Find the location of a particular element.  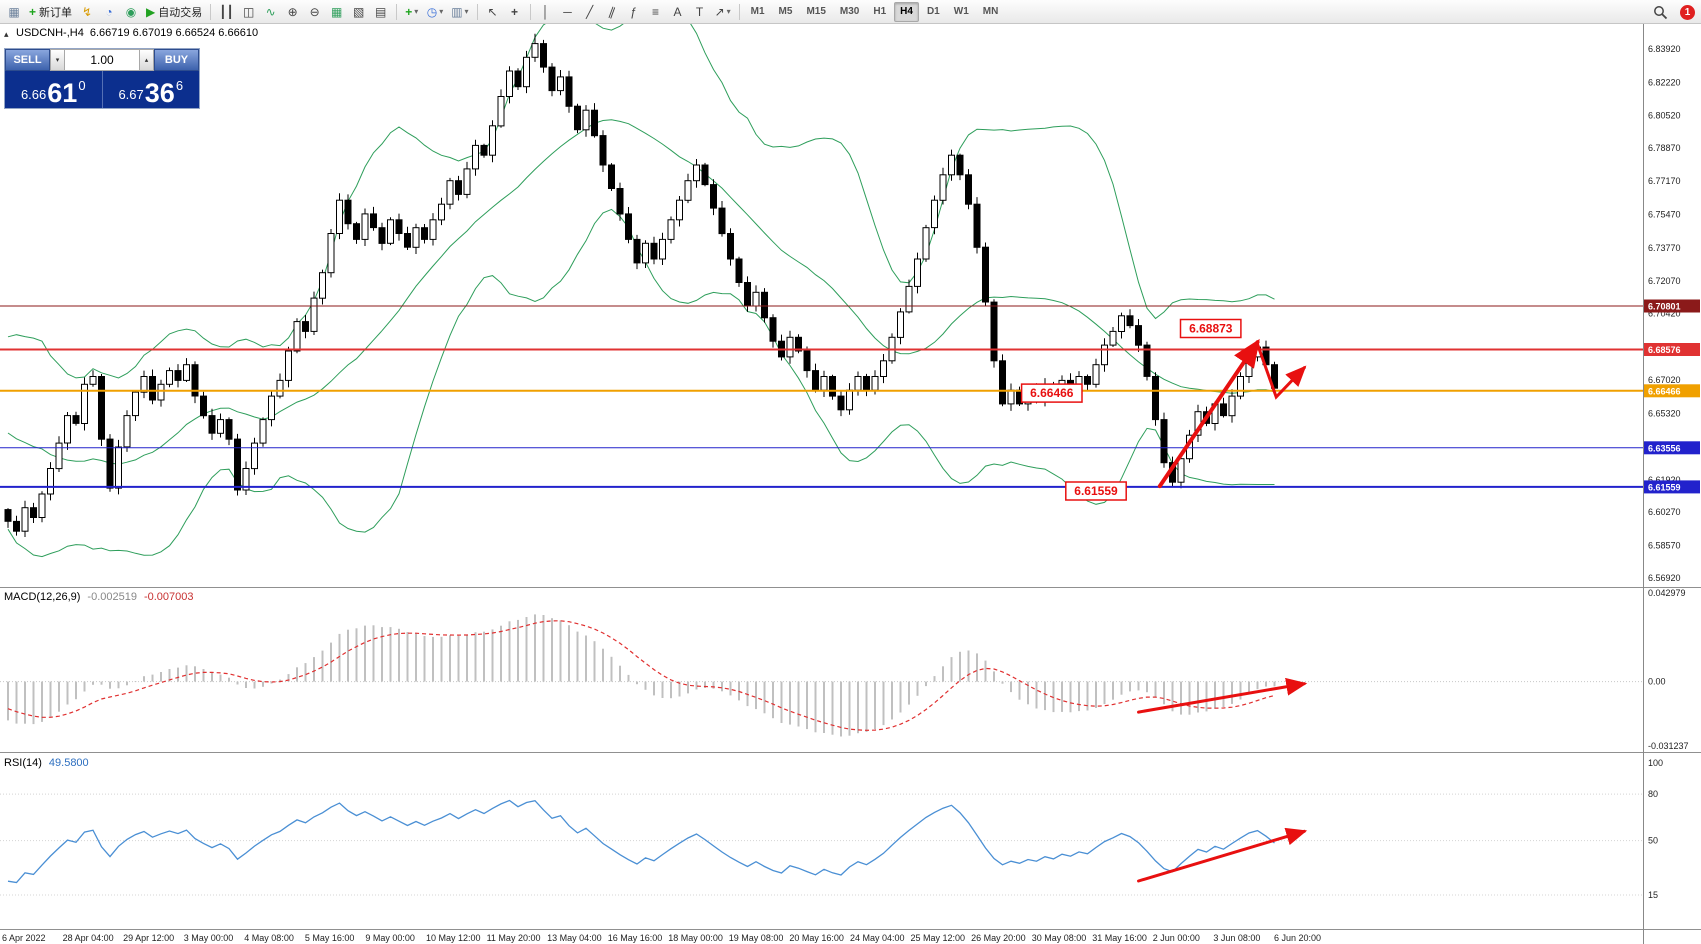

svg-text: 6.68873 is located at coordinates (1211, 329).